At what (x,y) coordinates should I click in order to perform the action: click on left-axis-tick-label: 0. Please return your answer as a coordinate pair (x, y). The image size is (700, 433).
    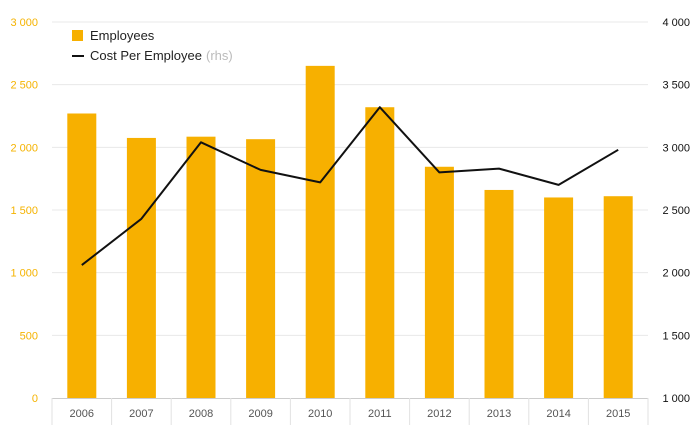
    Looking at the image, I should click on (35, 399).